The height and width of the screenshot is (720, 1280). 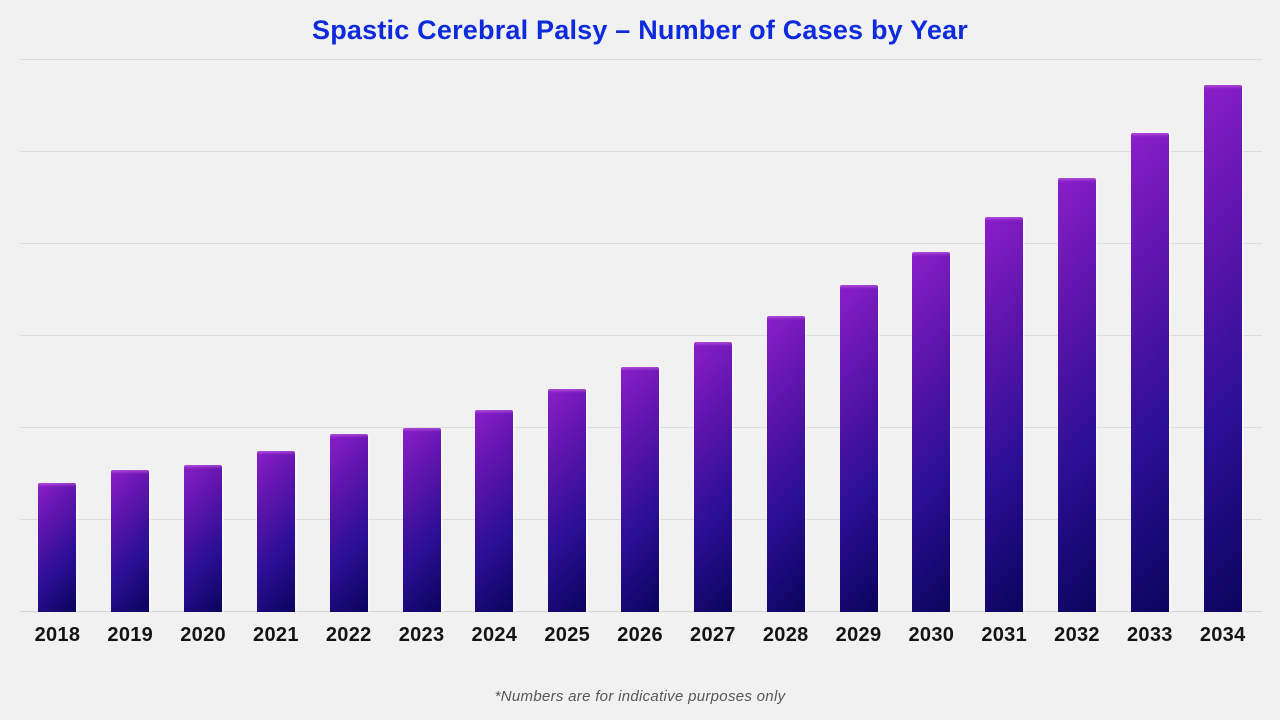 I want to click on x-tick-label-2019: 2019, so click(x=130, y=635).